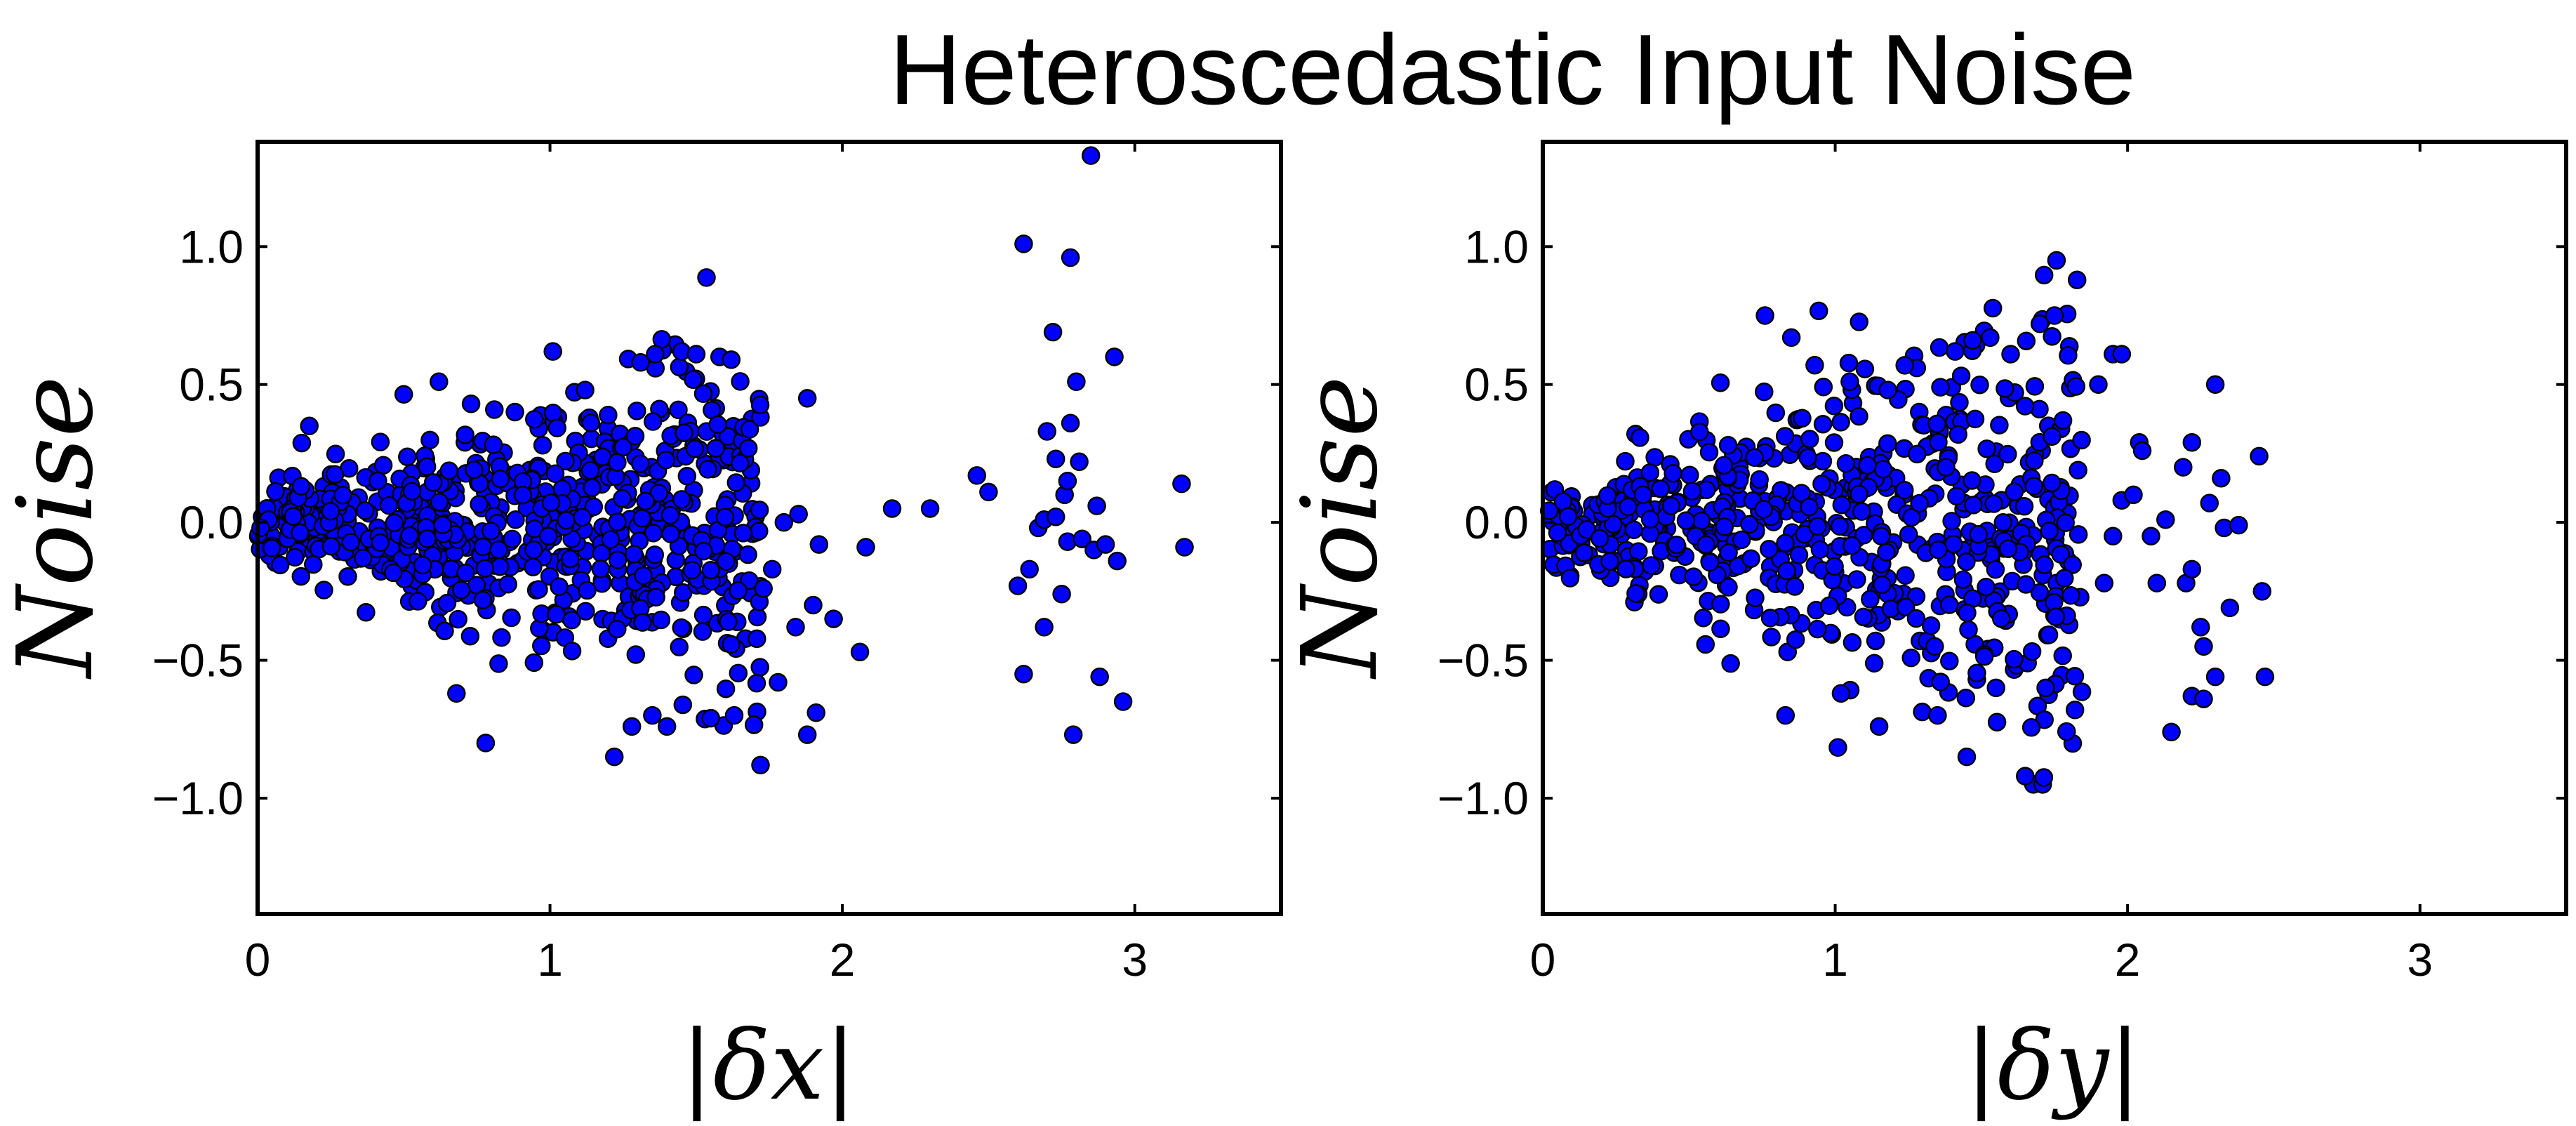  What do you see at coordinates (1513, 70) in the screenshot?
I see `chart-title: Heteroscedastic Input Noise` at bounding box center [1513, 70].